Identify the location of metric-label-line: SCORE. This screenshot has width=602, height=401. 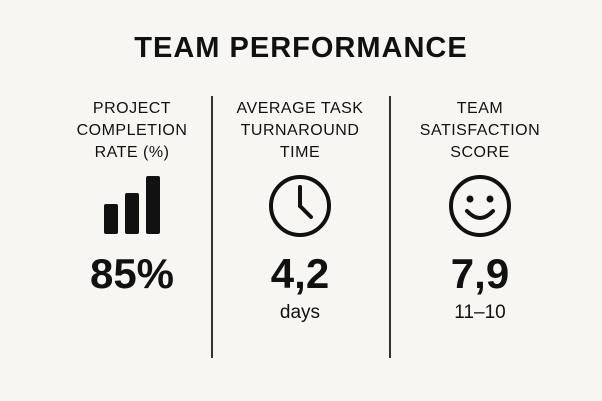
(480, 152).